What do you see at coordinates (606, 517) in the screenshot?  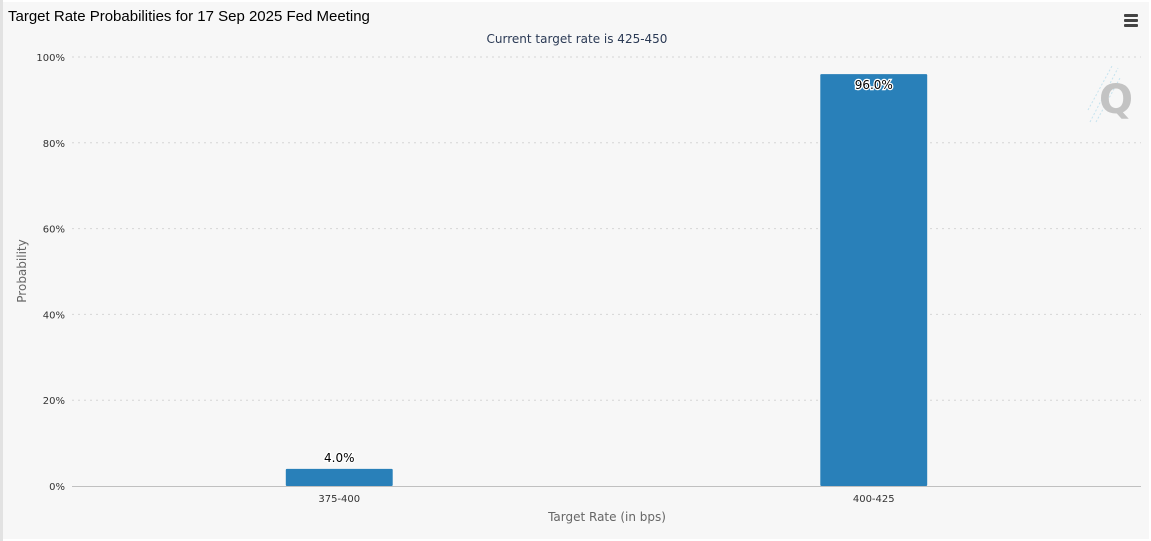 I see `x-axis-title: Target Rate (in bps)` at bounding box center [606, 517].